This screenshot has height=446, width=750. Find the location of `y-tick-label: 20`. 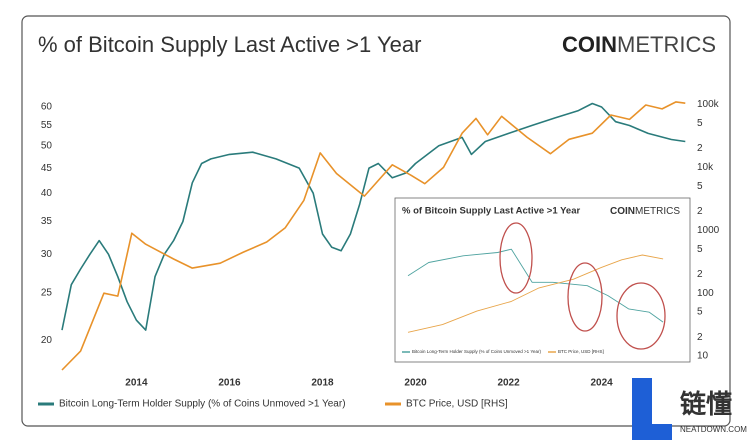

y-tick-label: 20 is located at coordinates (47, 340).